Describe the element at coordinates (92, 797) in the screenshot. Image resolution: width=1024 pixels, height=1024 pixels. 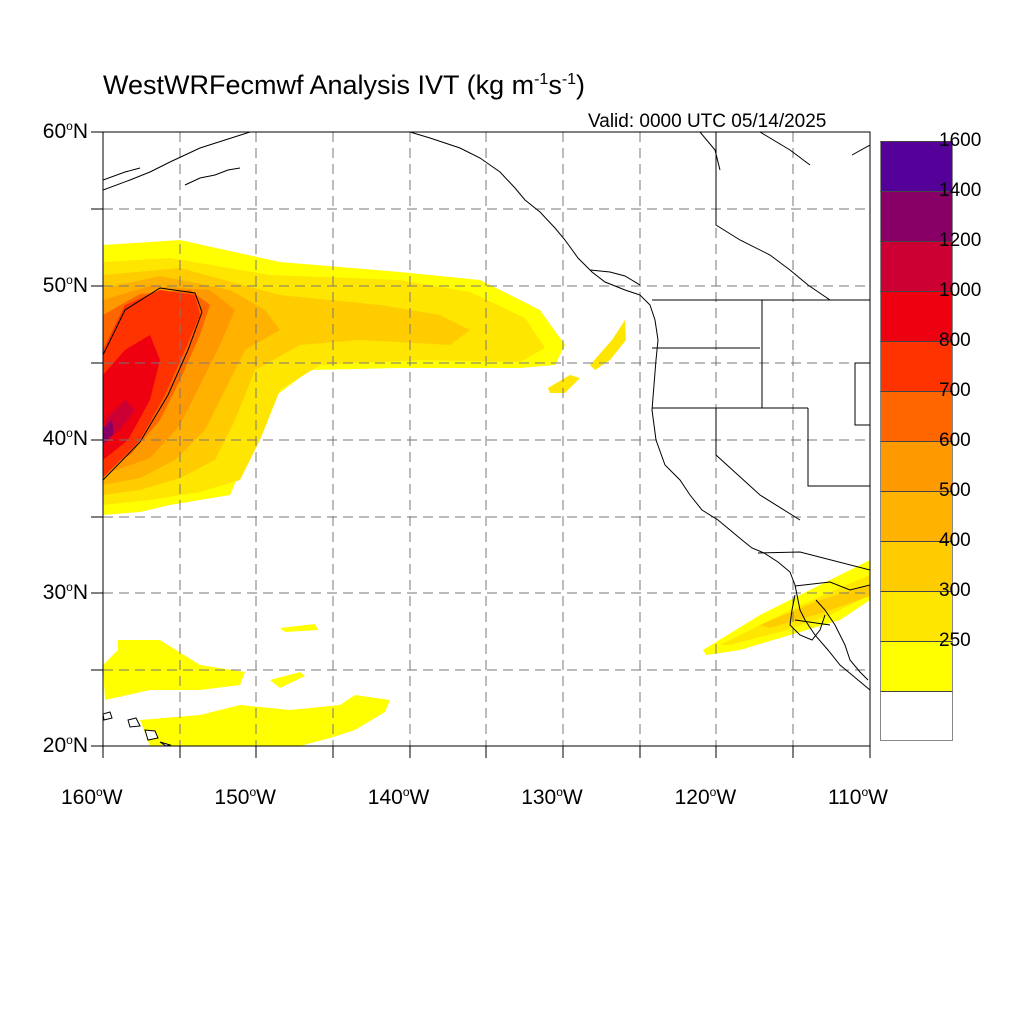
I see `lon-label: 160oW` at that location.